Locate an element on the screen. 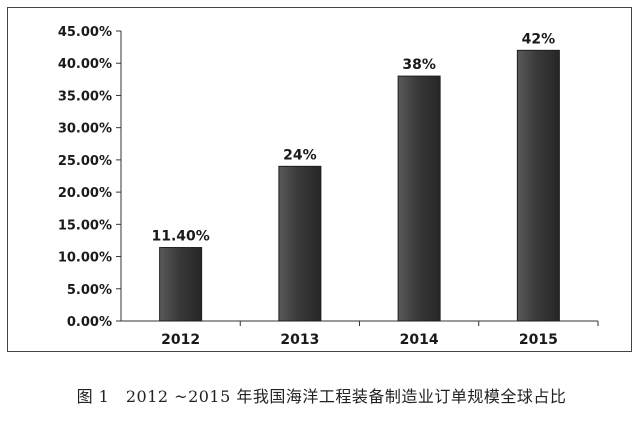 The width and height of the screenshot is (643, 423). figure-caption: 图 1 2012 ~2015 年我国海洋工程装备制造业订单规模全球占比 is located at coordinates (321, 396).